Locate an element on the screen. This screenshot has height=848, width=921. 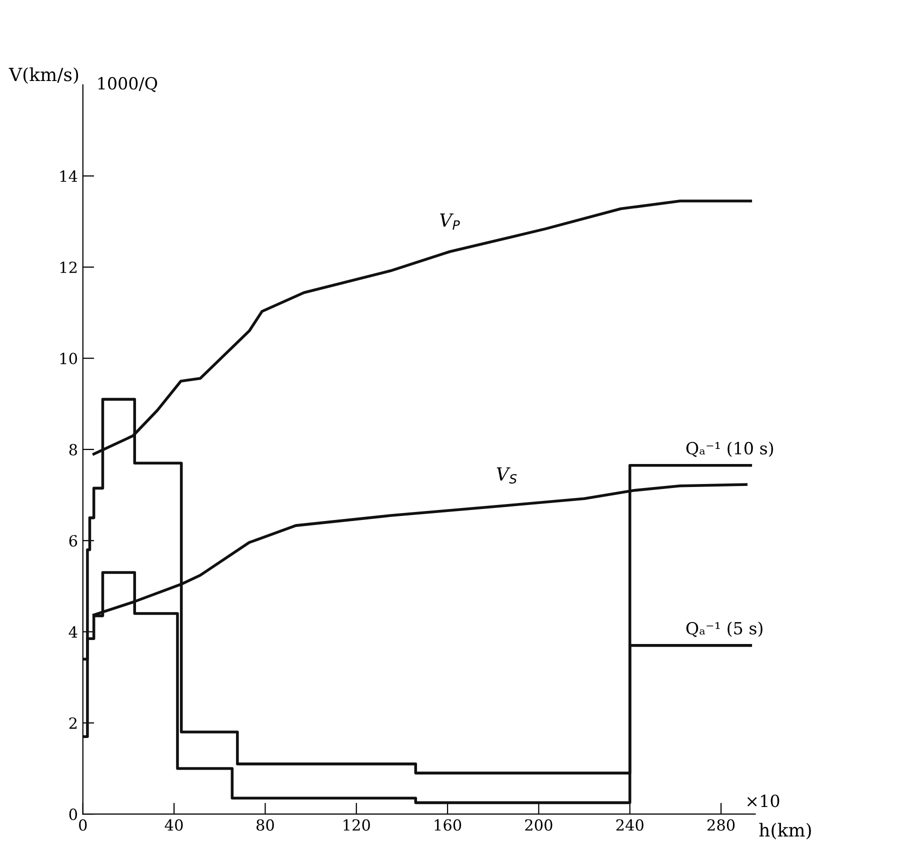
y-tick-label: 12 is located at coordinates (68, 267).